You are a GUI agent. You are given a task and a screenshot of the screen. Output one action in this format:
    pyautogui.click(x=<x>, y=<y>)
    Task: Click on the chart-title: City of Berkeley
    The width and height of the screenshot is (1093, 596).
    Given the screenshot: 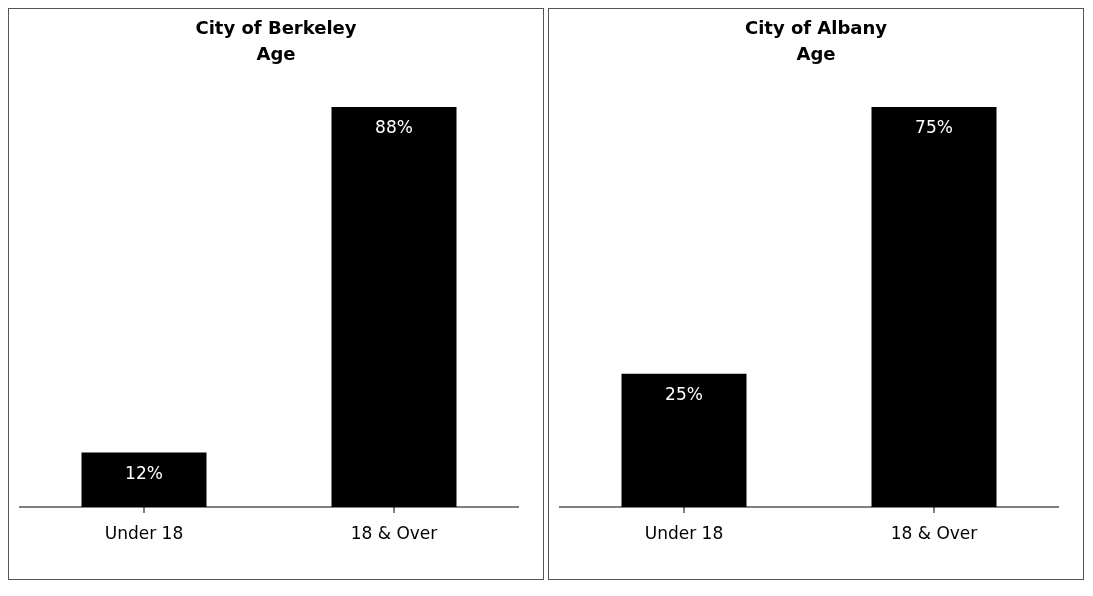 What is the action you would take?
    pyautogui.click(x=276, y=28)
    